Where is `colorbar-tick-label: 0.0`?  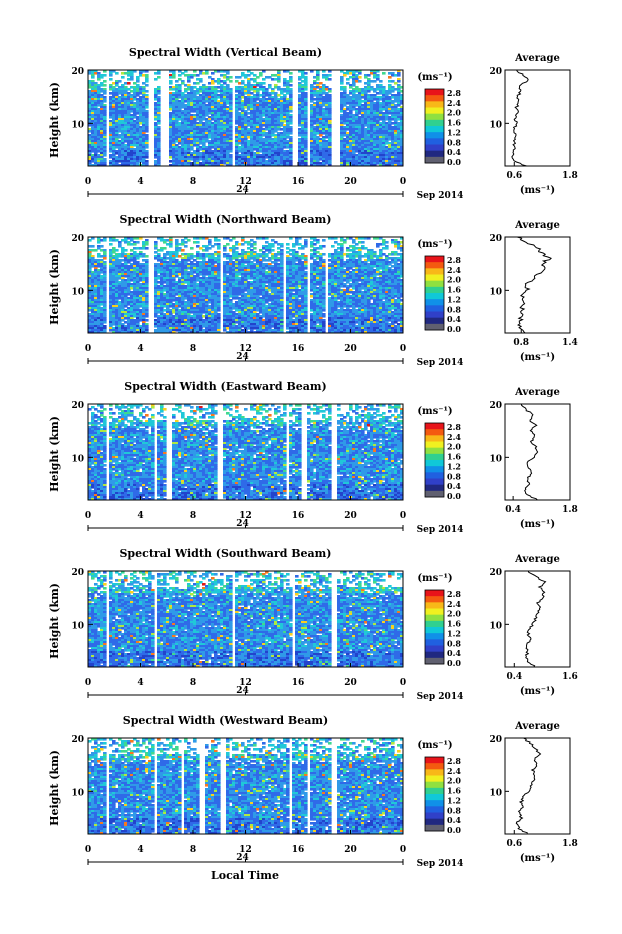 colorbar-tick-label: 0.0 is located at coordinates (454, 162).